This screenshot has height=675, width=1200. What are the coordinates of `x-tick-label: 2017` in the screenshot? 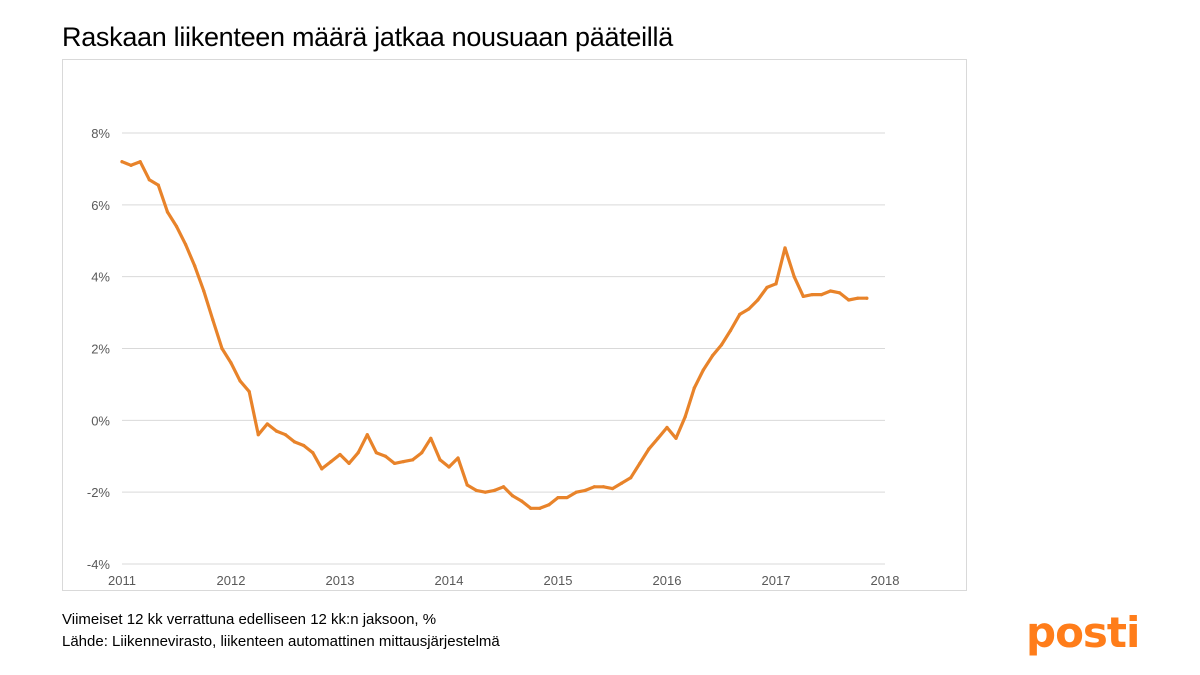 It's located at (776, 580).